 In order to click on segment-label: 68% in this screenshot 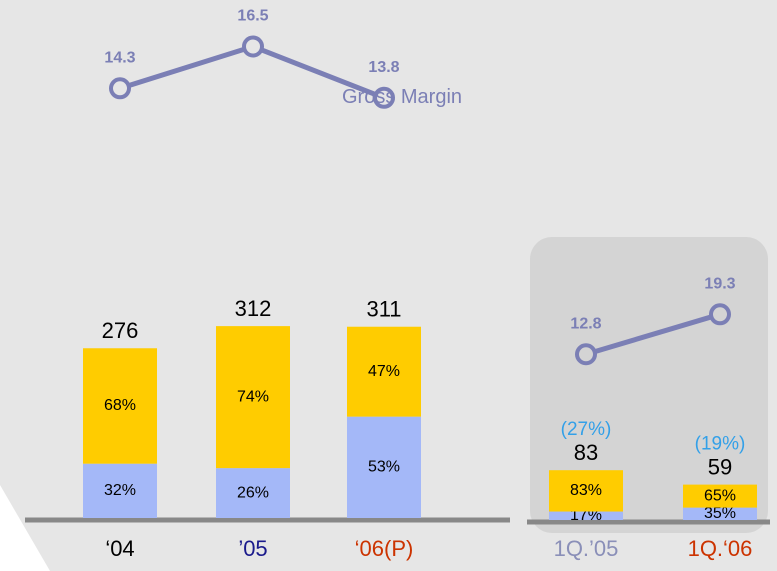, I will do `click(120, 405)`.